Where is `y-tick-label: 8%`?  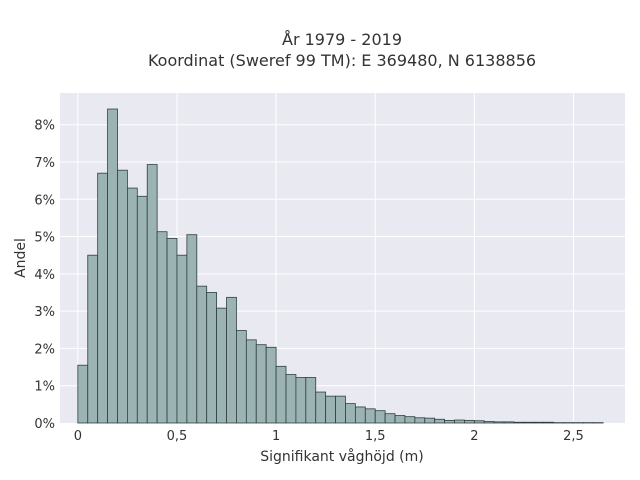 y-tick-label: 8% is located at coordinates (44, 126).